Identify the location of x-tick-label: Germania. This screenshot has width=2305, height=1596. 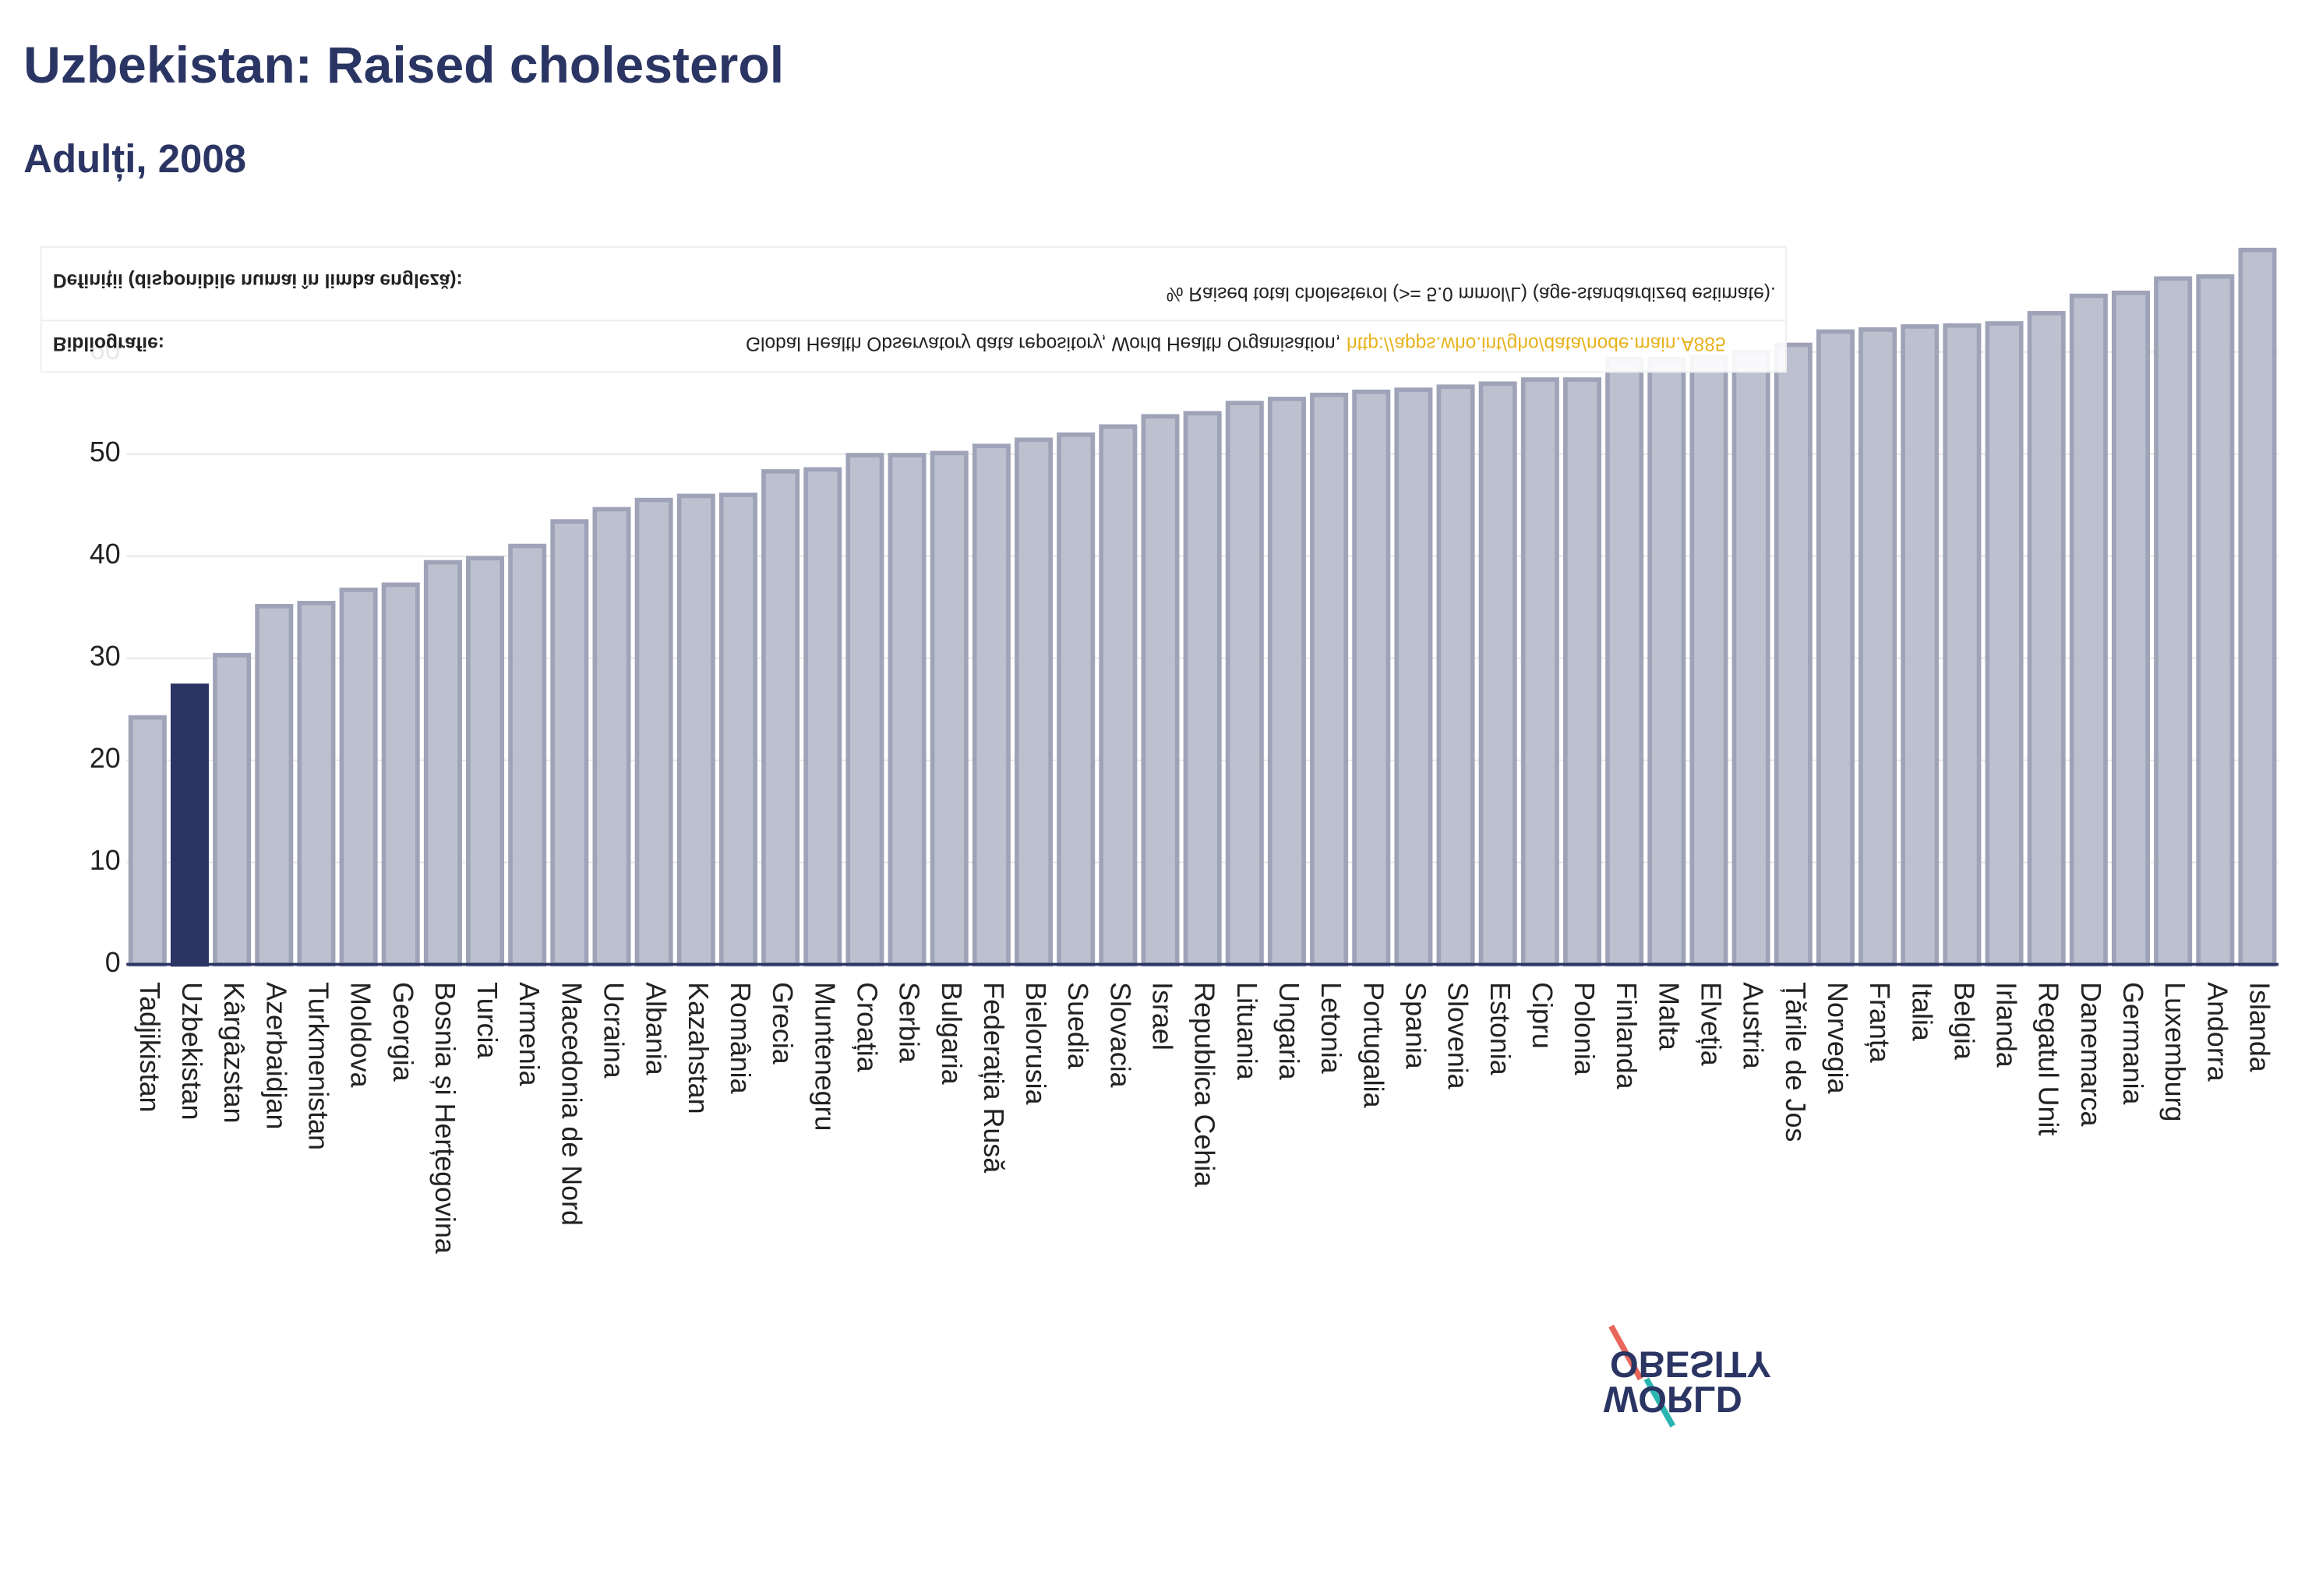
(2132, 1043).